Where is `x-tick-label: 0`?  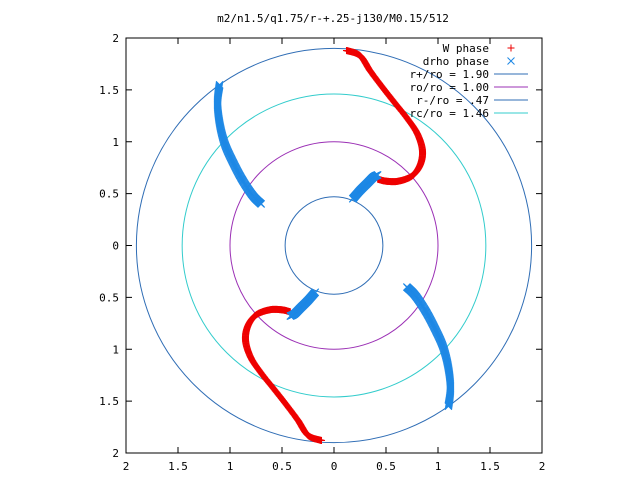
x-tick-label: 0 is located at coordinates (334, 466).